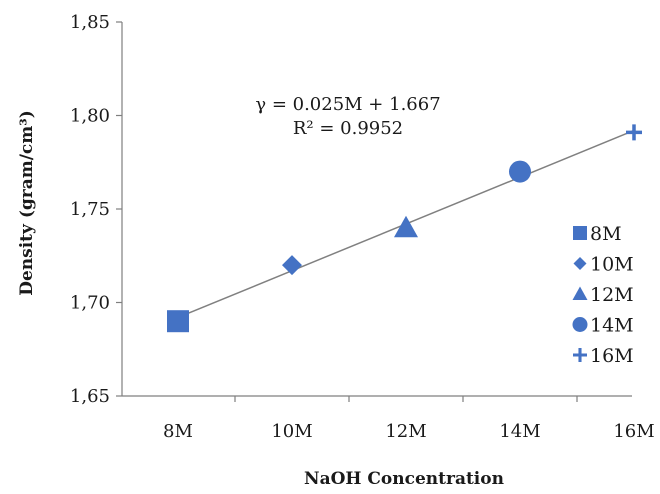  Describe the element at coordinates (292, 265) in the screenshot. I see `data-point-10m-diamond` at that location.